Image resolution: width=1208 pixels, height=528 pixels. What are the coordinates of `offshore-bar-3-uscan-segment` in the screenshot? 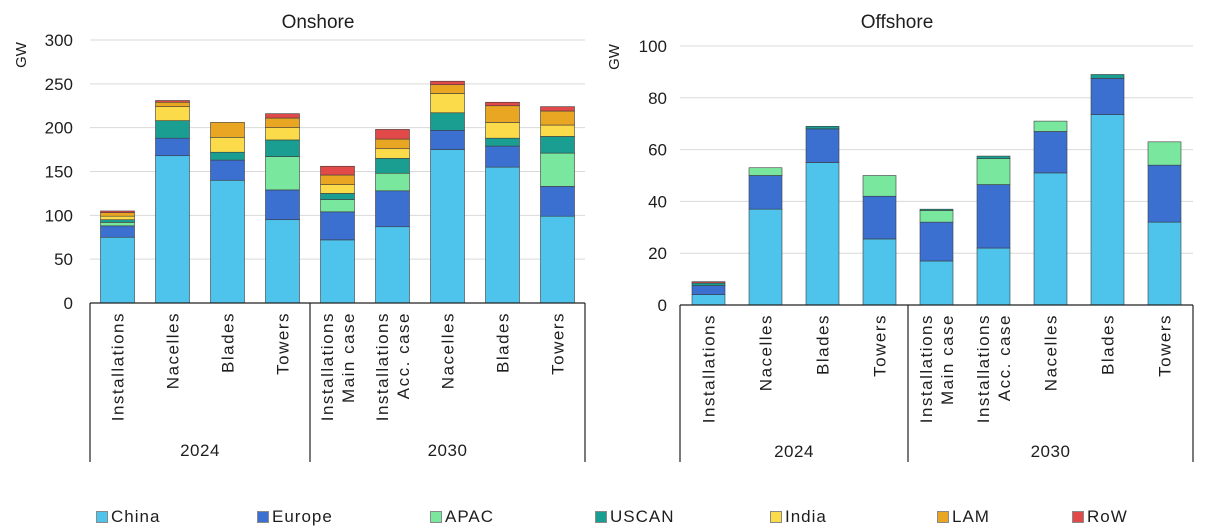 It's located at (822, 127).